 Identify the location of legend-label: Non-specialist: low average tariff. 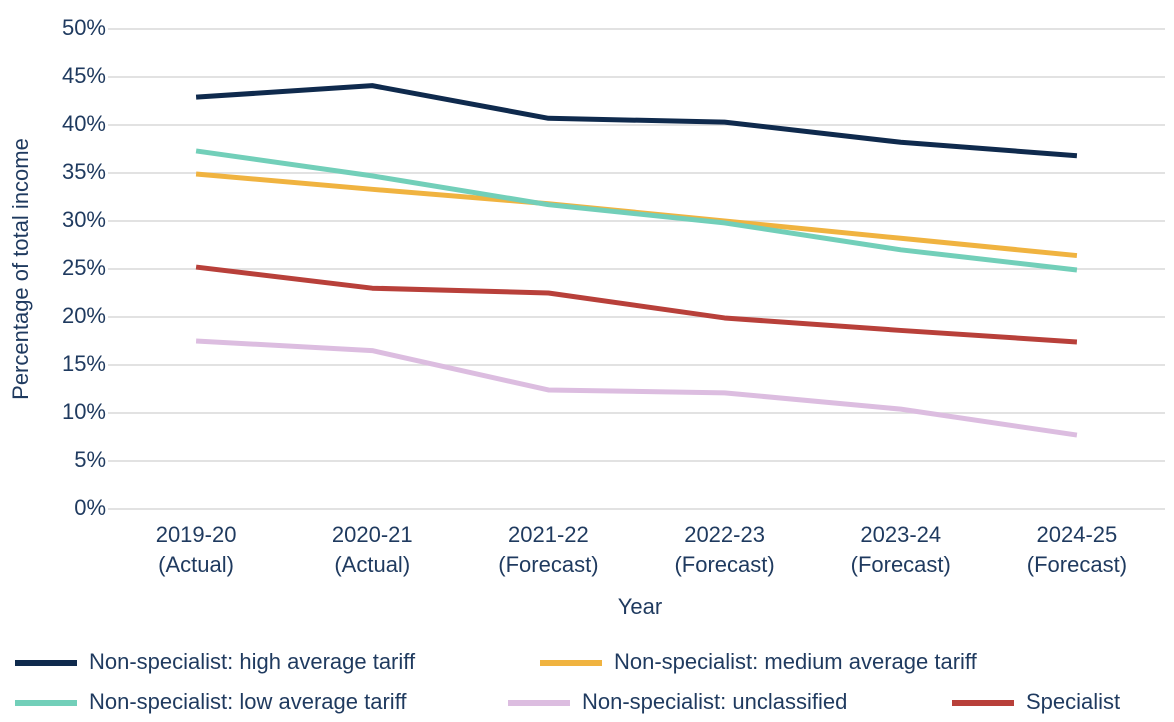
(248, 701).